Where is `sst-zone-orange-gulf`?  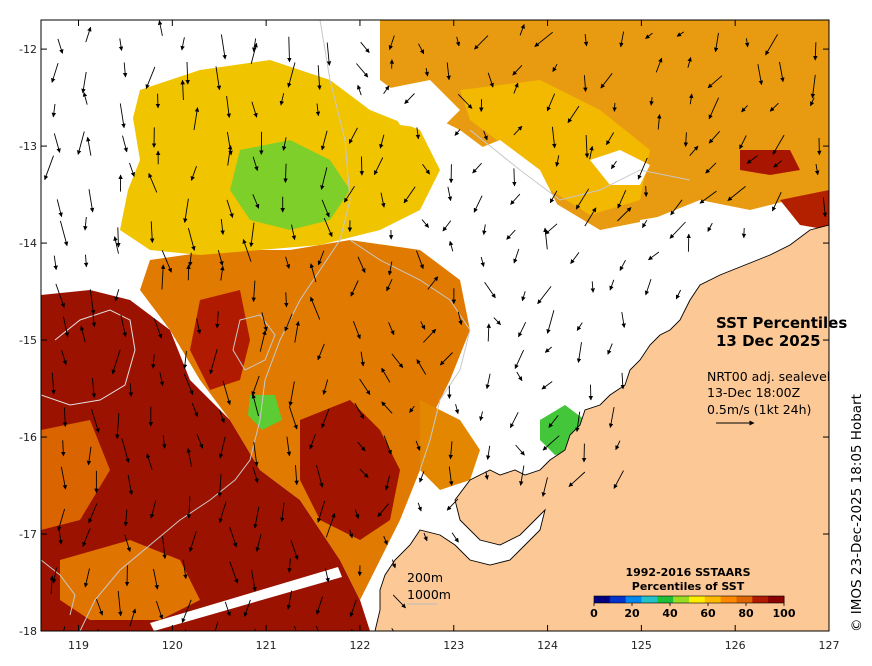 sst-zone-orange-gulf is located at coordinates (450, 445).